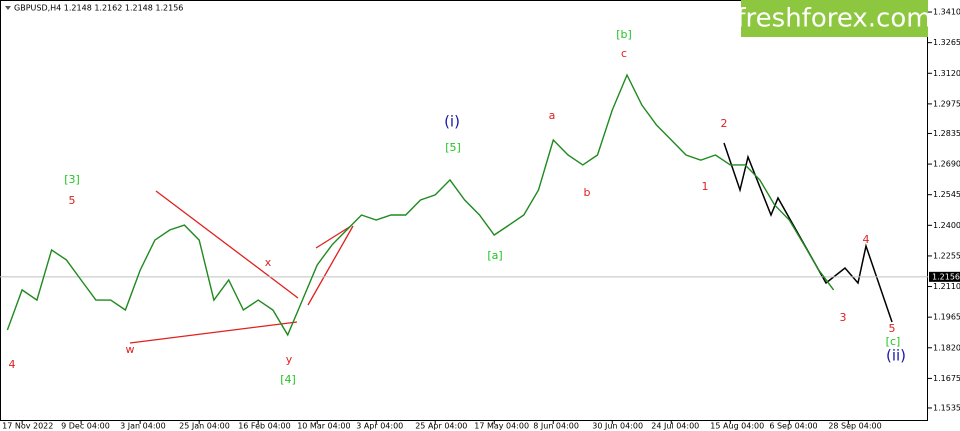 This screenshot has height=431, width=960. I want to click on x-tick-label: 28 Sep 04:00, so click(854, 426).